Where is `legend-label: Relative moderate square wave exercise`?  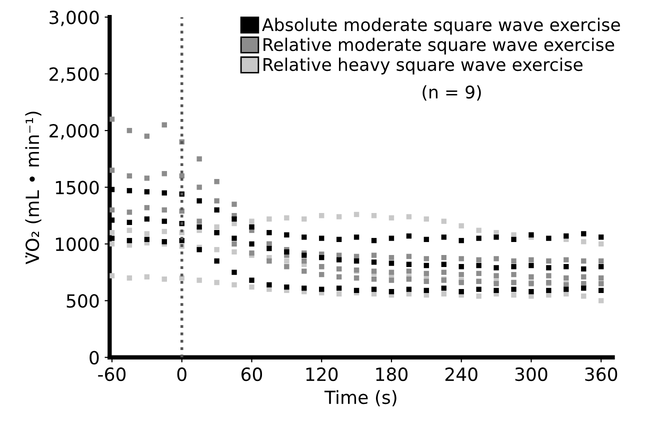 legend-label: Relative moderate square wave exercise is located at coordinates (439, 46).